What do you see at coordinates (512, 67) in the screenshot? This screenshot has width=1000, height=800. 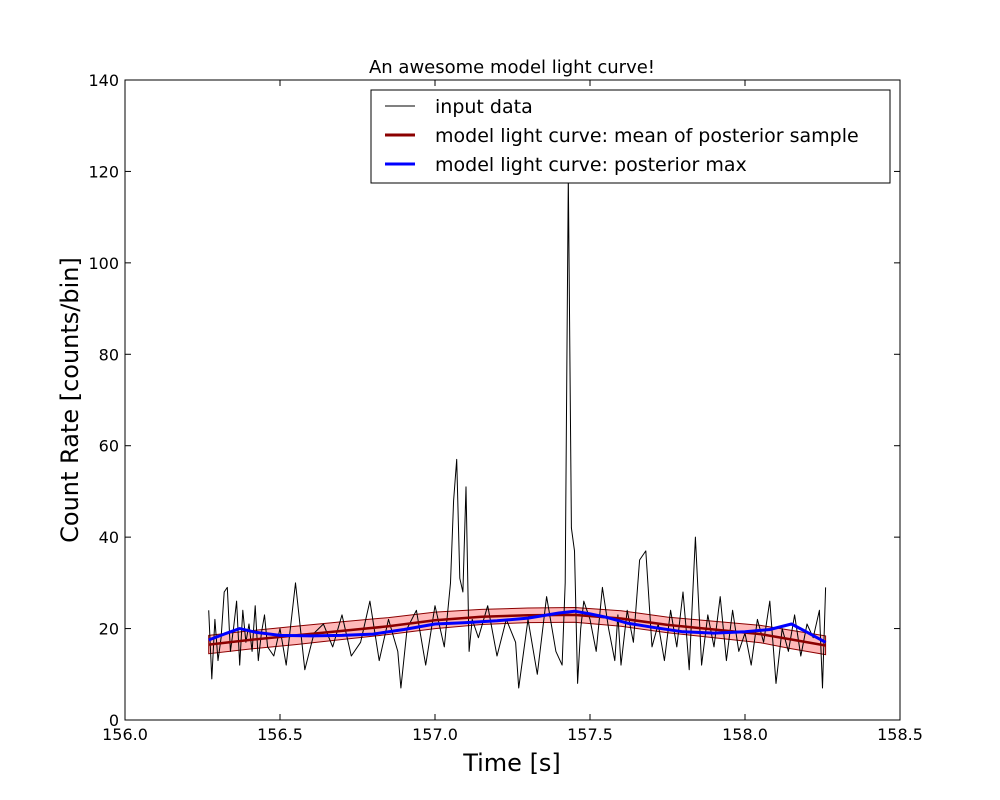 I see `chart-title: An awesome model light curve!` at bounding box center [512, 67].